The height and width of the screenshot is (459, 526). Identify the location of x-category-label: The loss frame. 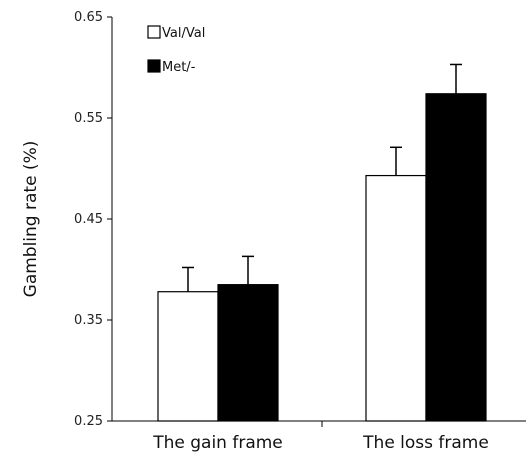
(425, 443).